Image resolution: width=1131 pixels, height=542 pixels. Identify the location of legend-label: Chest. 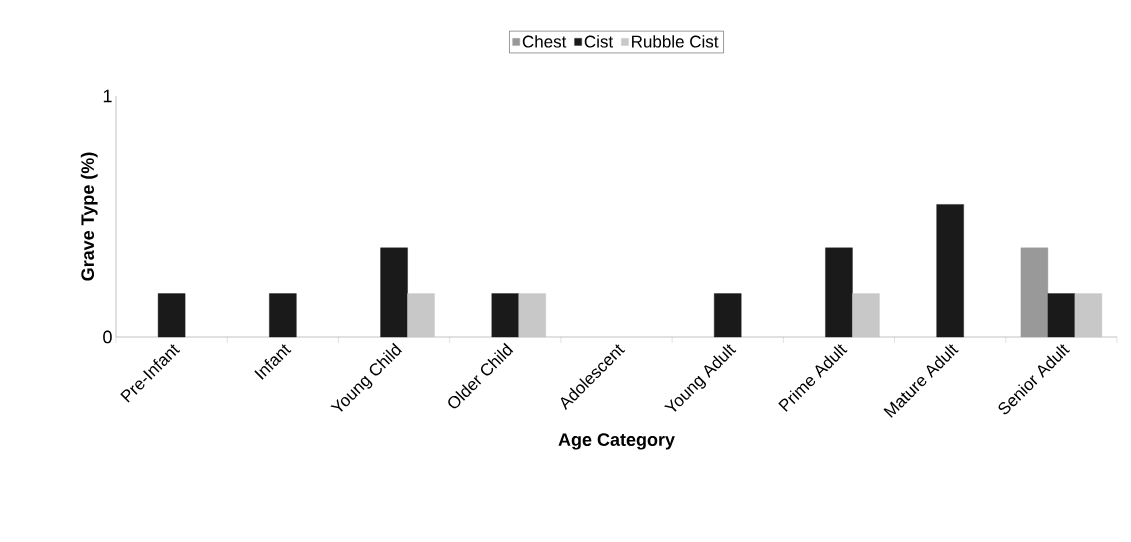
(544, 41).